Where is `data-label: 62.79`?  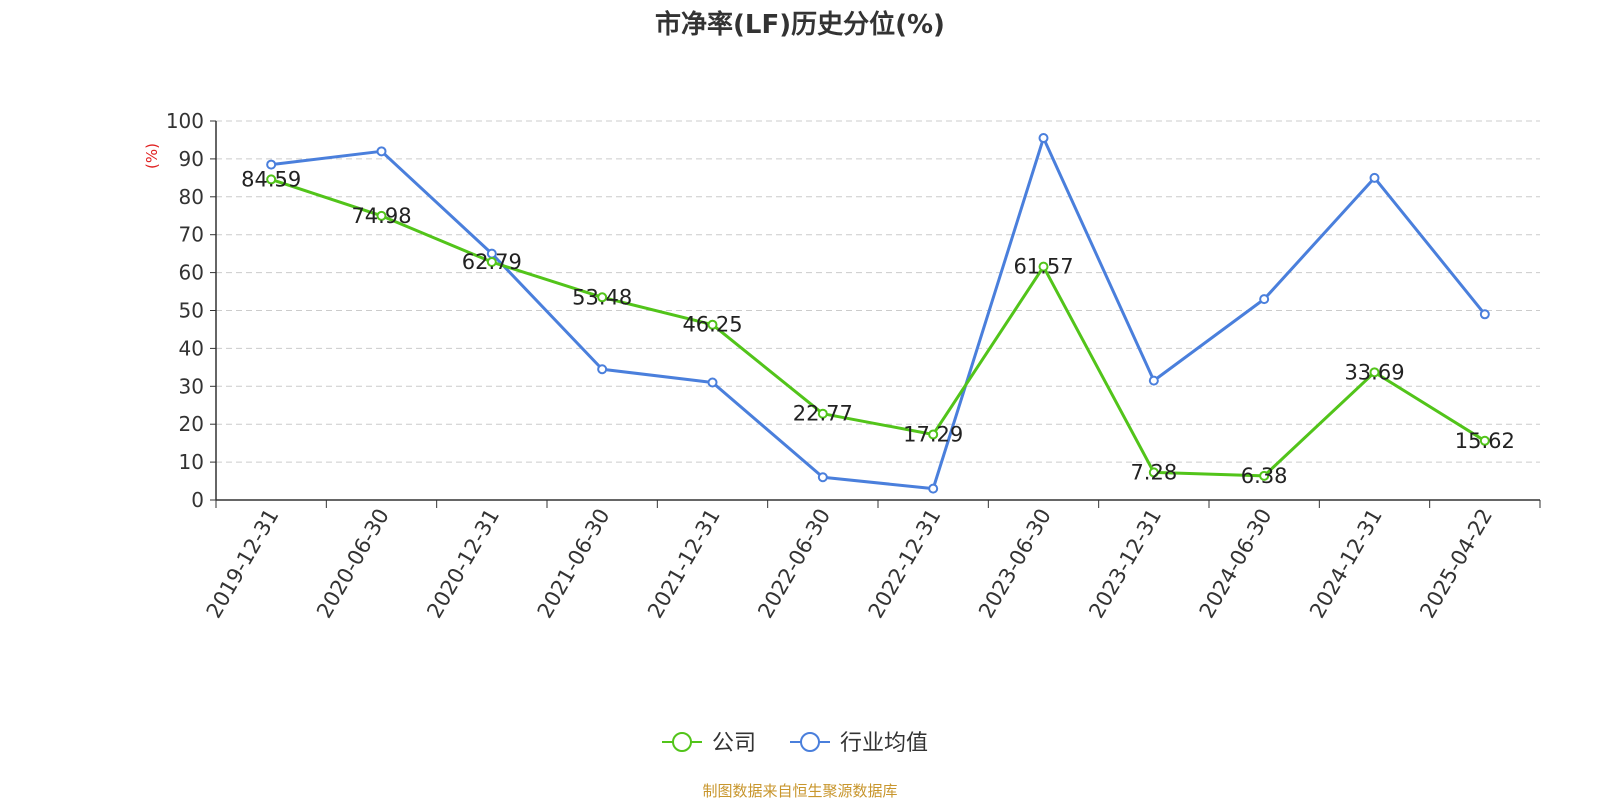
data-label: 62.79 is located at coordinates (492, 262).